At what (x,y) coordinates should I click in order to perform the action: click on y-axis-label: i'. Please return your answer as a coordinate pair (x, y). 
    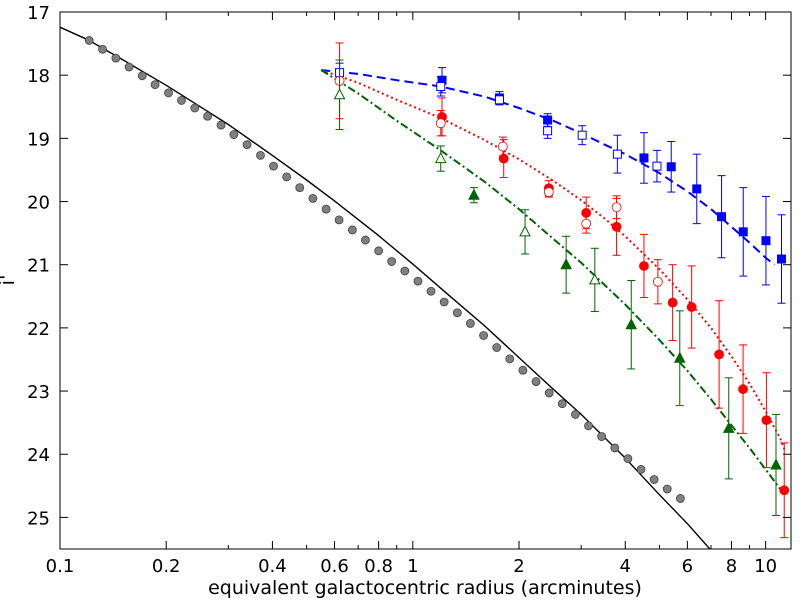
    Looking at the image, I should click on (9, 279).